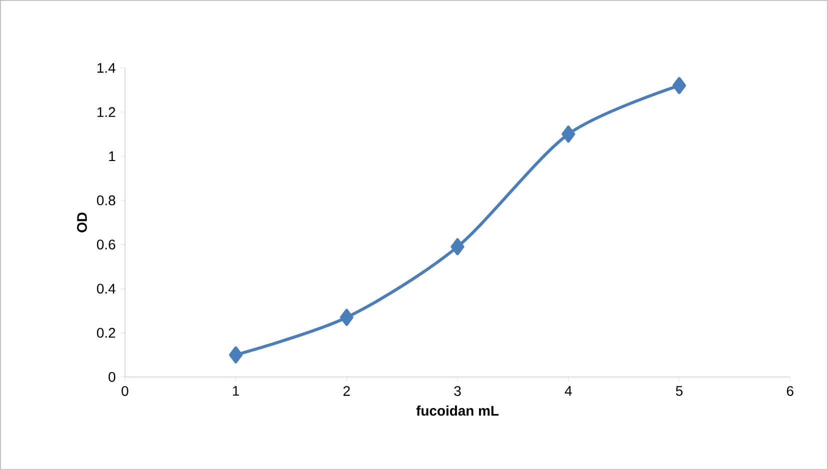 This screenshot has width=828, height=470. I want to click on x-tick-label: 4, so click(568, 391).